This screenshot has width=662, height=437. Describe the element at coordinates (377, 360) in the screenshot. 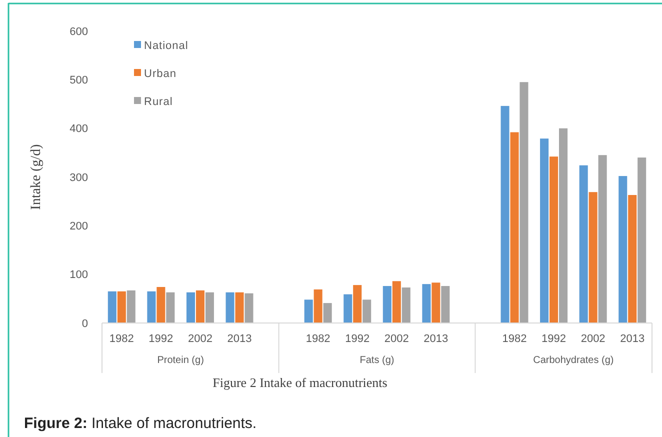

I see `text: Fats (g)` at that location.